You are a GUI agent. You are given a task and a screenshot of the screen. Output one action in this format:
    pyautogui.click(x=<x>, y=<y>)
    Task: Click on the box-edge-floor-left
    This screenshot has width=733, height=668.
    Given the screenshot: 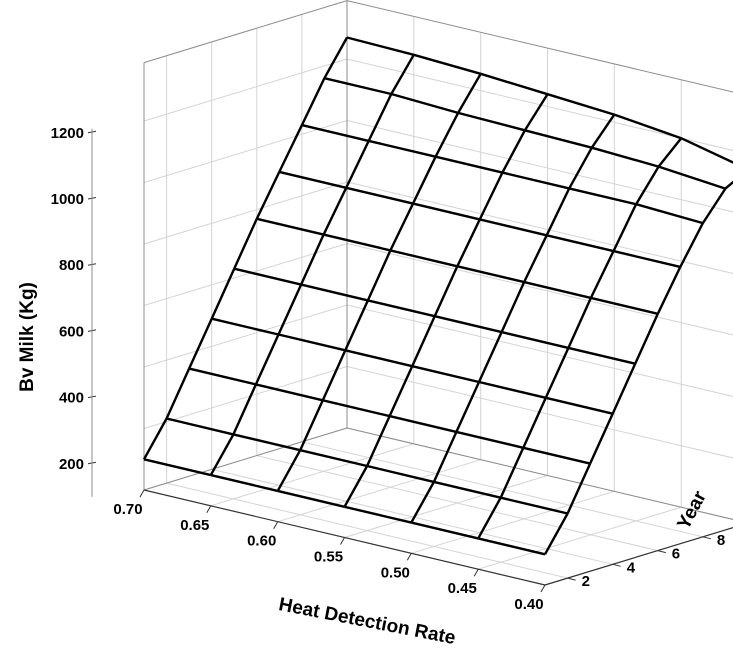 What is the action you would take?
    pyautogui.click(x=245, y=459)
    